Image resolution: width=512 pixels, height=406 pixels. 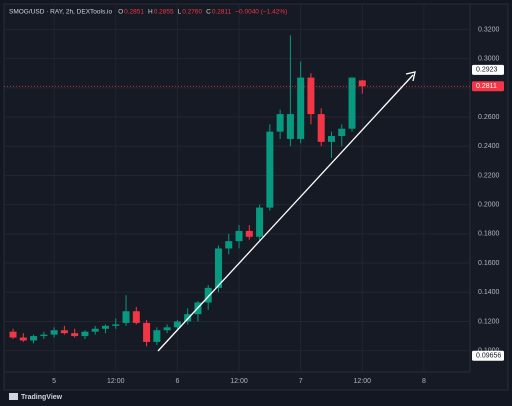 What do you see at coordinates (410, 76) in the screenshot?
I see `trend-arrow-head` at bounding box center [410, 76].